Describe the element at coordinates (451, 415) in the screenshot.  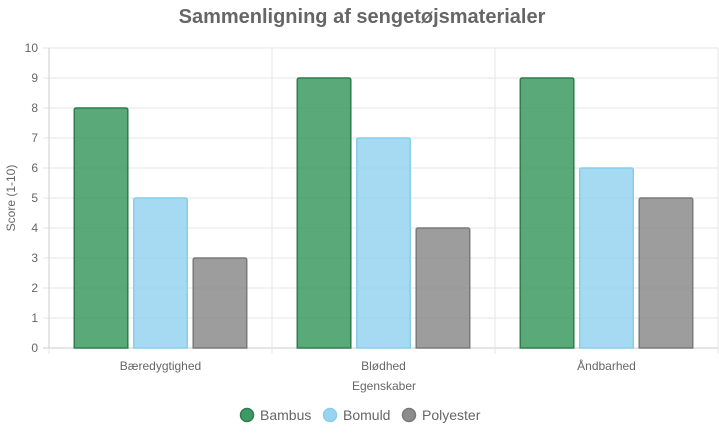
I see `legend-label-polyester: Polyester` at that location.